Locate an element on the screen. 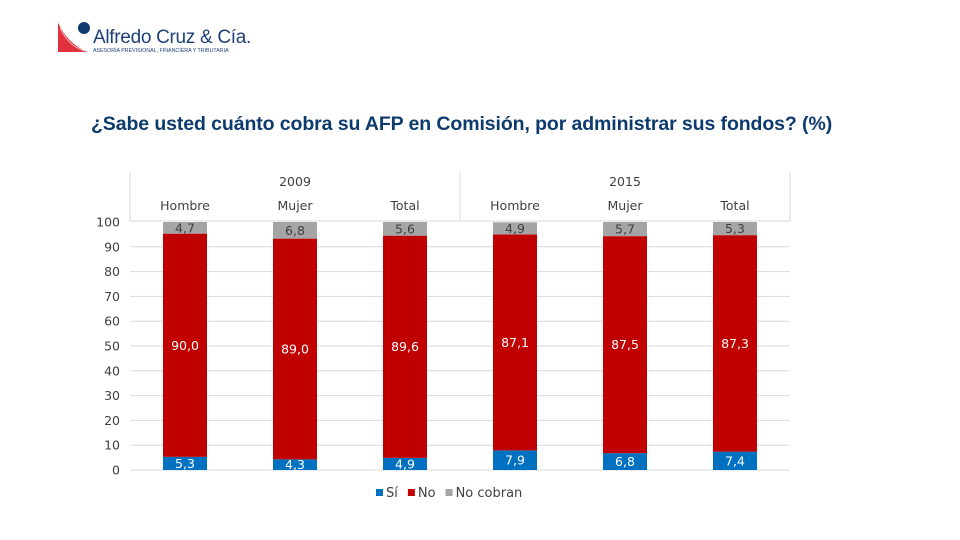  data-label: 89,0 is located at coordinates (295, 348).